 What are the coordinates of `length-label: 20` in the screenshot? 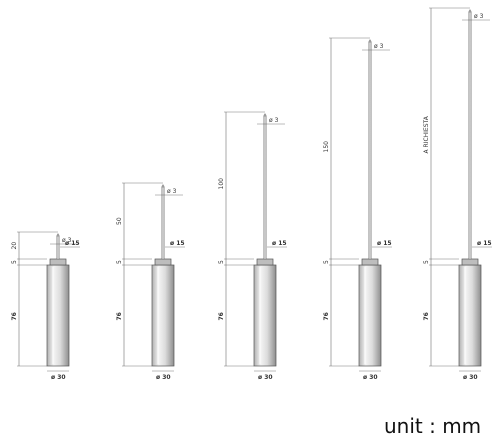 It's located at (14, 246).